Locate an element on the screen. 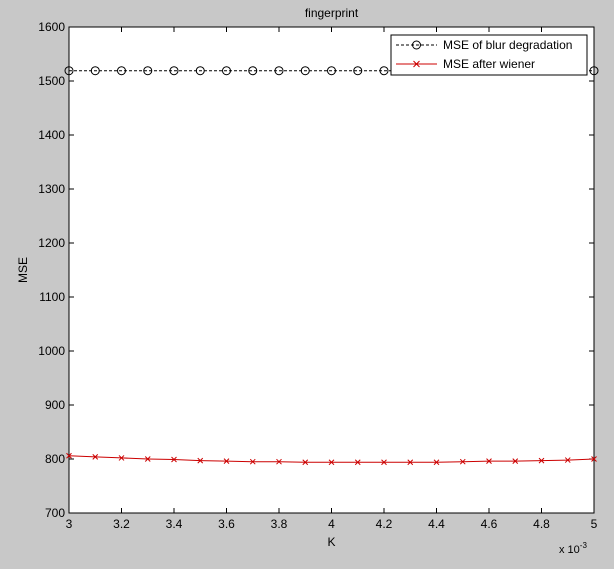 The width and height of the screenshot is (614, 569). x-tick-label: 4.2 is located at coordinates (384, 524).